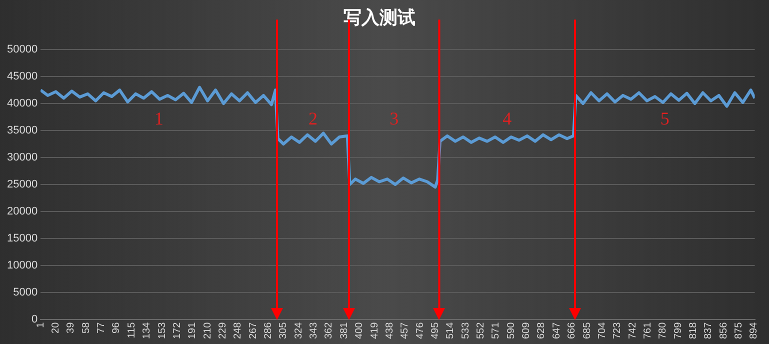  Describe the element at coordinates (394, 118) in the screenshot. I see `annotation: 3` at that location.